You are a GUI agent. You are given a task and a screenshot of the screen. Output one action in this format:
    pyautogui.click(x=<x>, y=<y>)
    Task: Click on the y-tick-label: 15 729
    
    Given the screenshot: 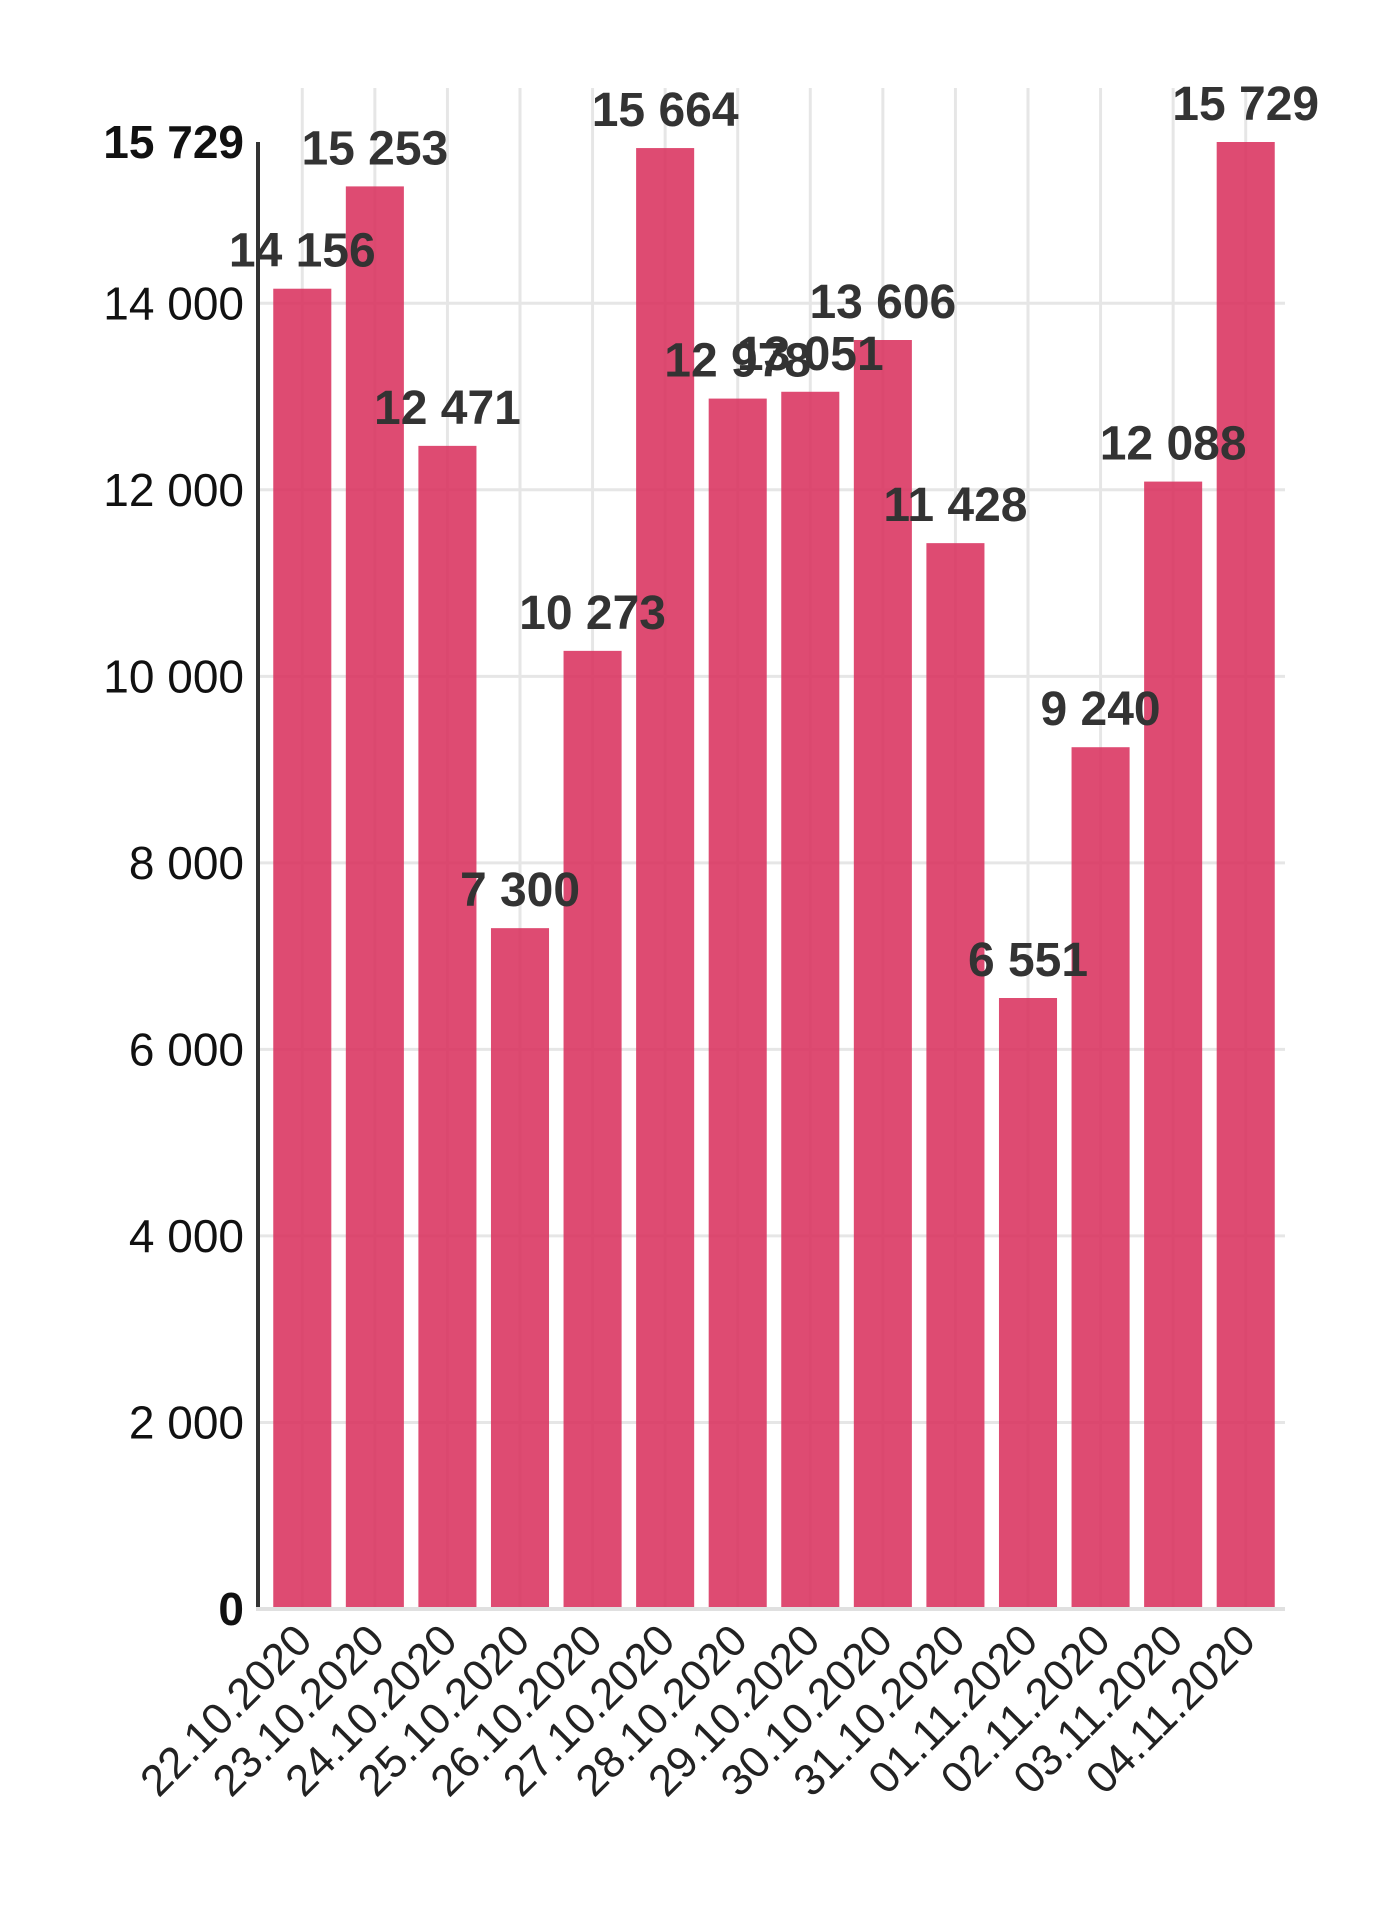 What is the action you would take?
    pyautogui.click(x=173, y=142)
    